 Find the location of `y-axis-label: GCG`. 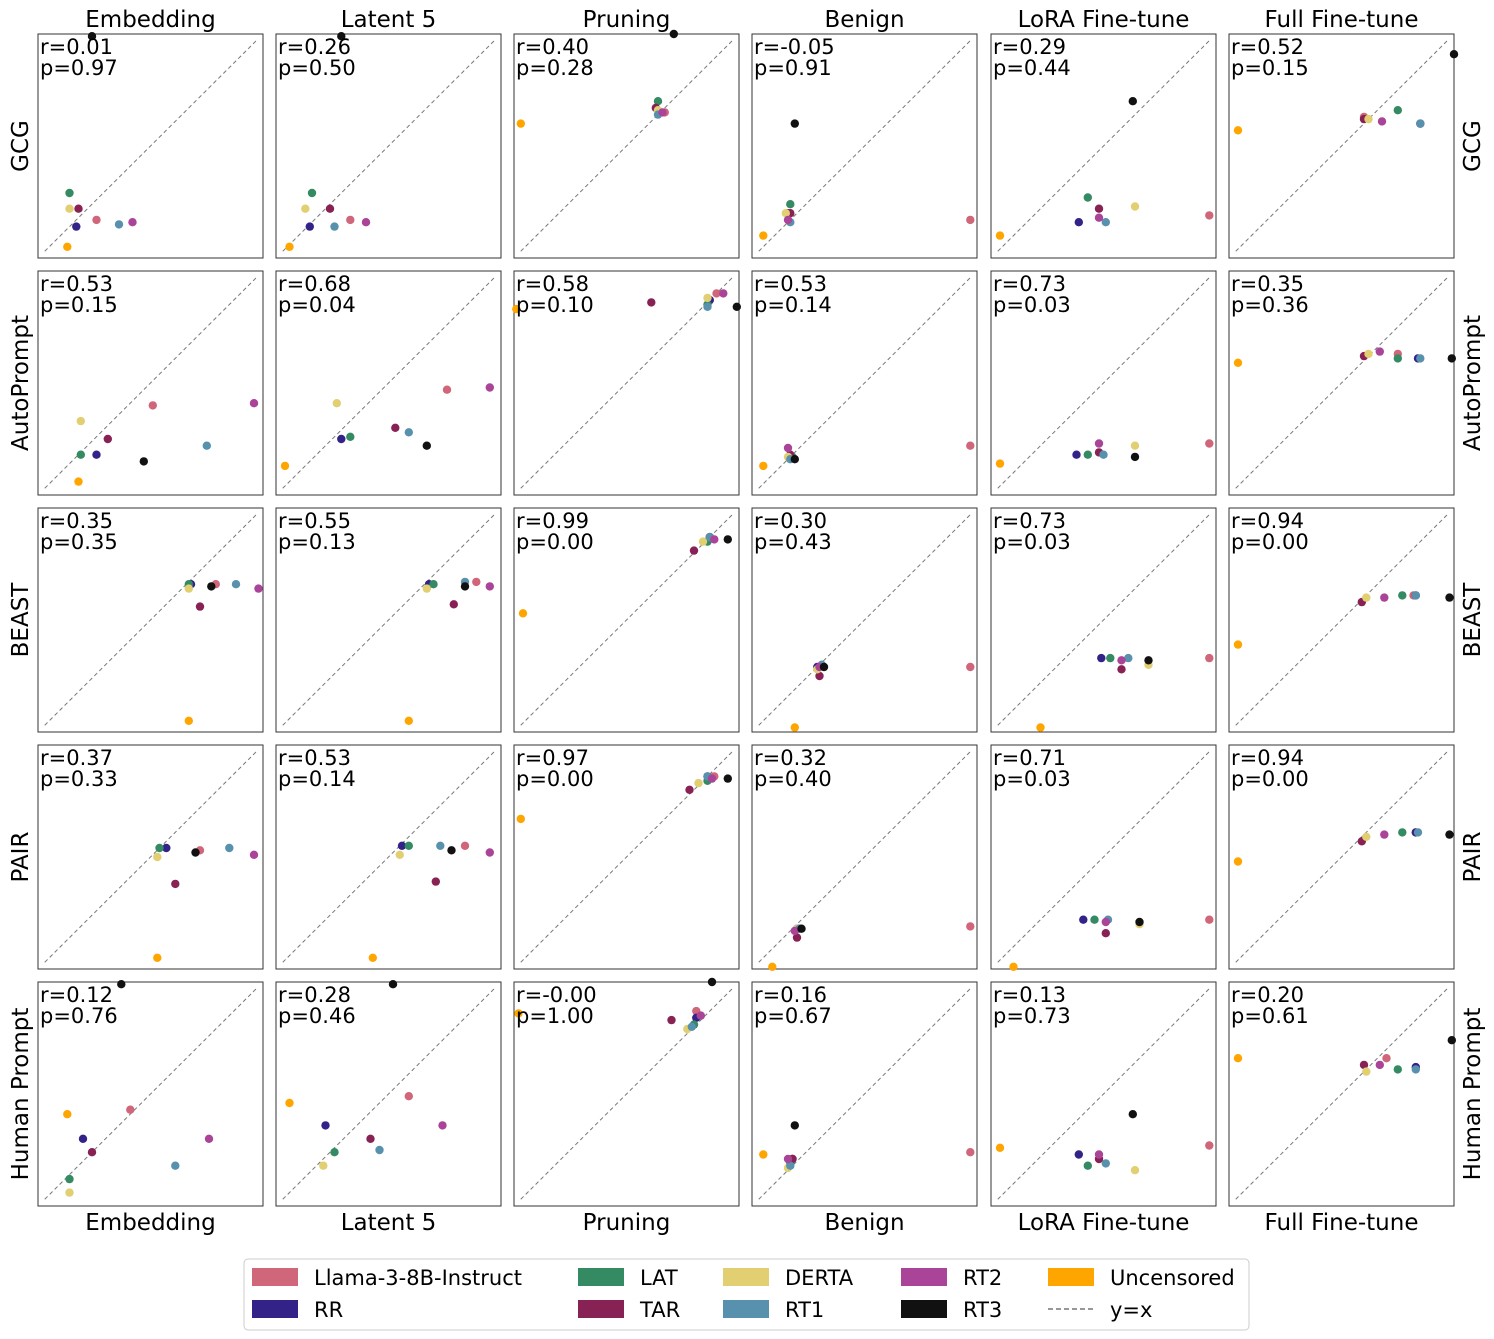

y-axis-label: GCG is located at coordinates (21, 146).